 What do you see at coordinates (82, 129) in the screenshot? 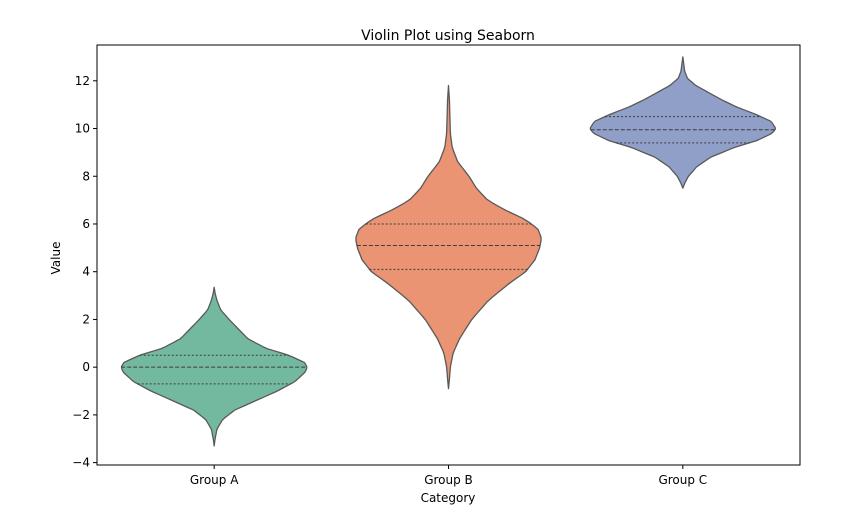
I see `y-tick-label: 10` at bounding box center [82, 129].